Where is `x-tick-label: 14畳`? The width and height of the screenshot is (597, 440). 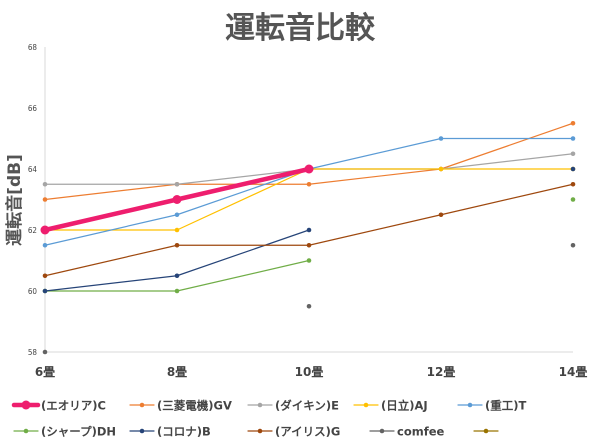
x-tick-label: 14畳 is located at coordinates (573, 372).